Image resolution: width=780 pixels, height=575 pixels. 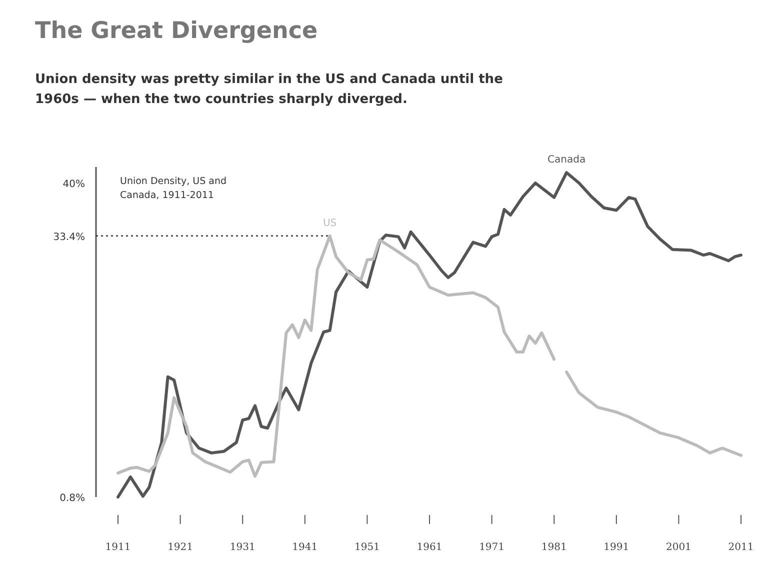 I want to click on annotation: Union Density, US and Canada, 1911-2011, so click(x=173, y=188).